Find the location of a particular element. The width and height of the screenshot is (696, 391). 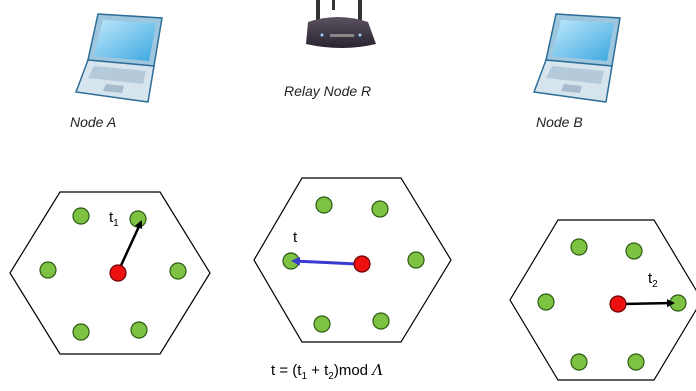

node-b-label: Node B is located at coordinates (559, 122).